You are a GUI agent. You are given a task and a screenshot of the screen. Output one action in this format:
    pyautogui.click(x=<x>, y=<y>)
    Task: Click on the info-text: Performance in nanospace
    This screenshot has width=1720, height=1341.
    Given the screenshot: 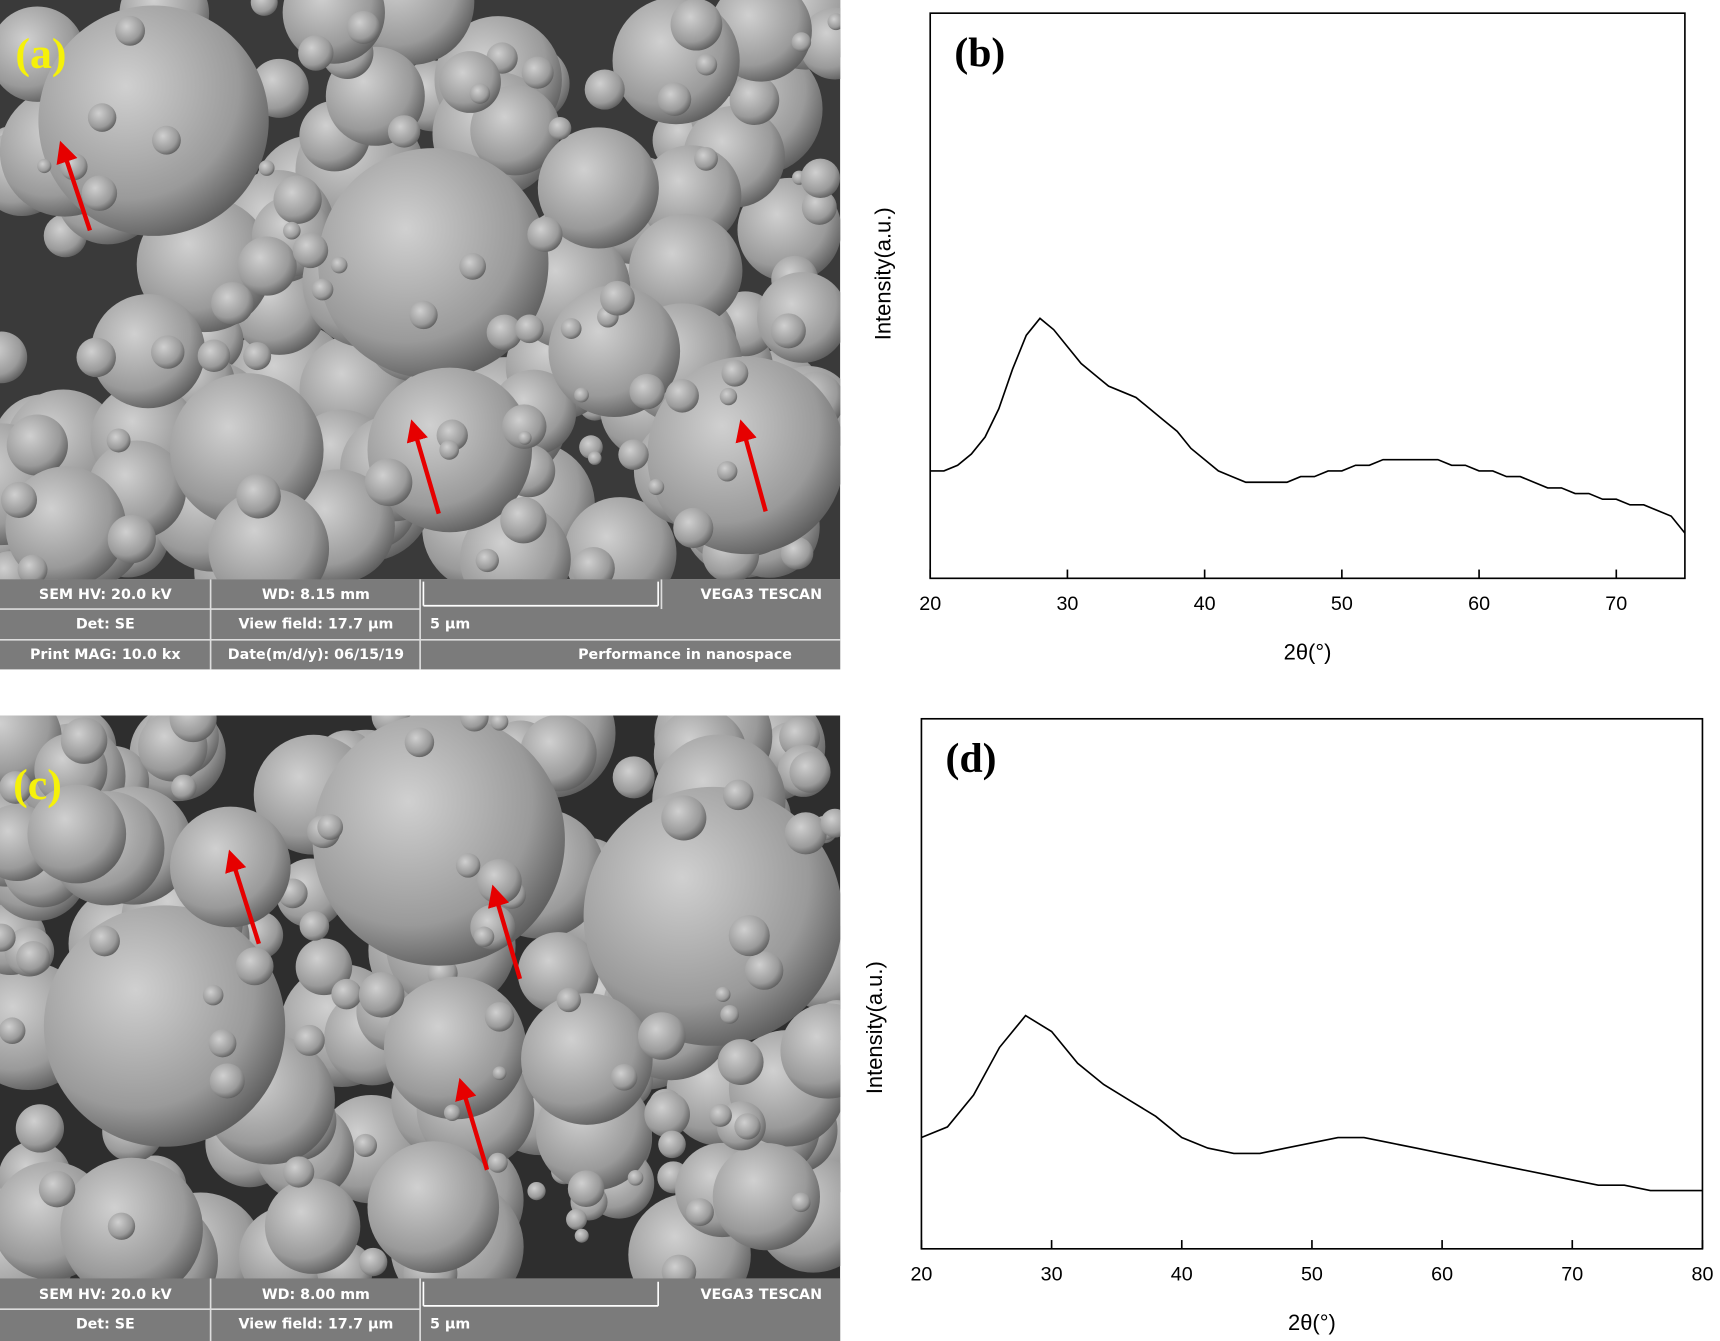 What is the action you would take?
    pyautogui.click(x=685, y=655)
    